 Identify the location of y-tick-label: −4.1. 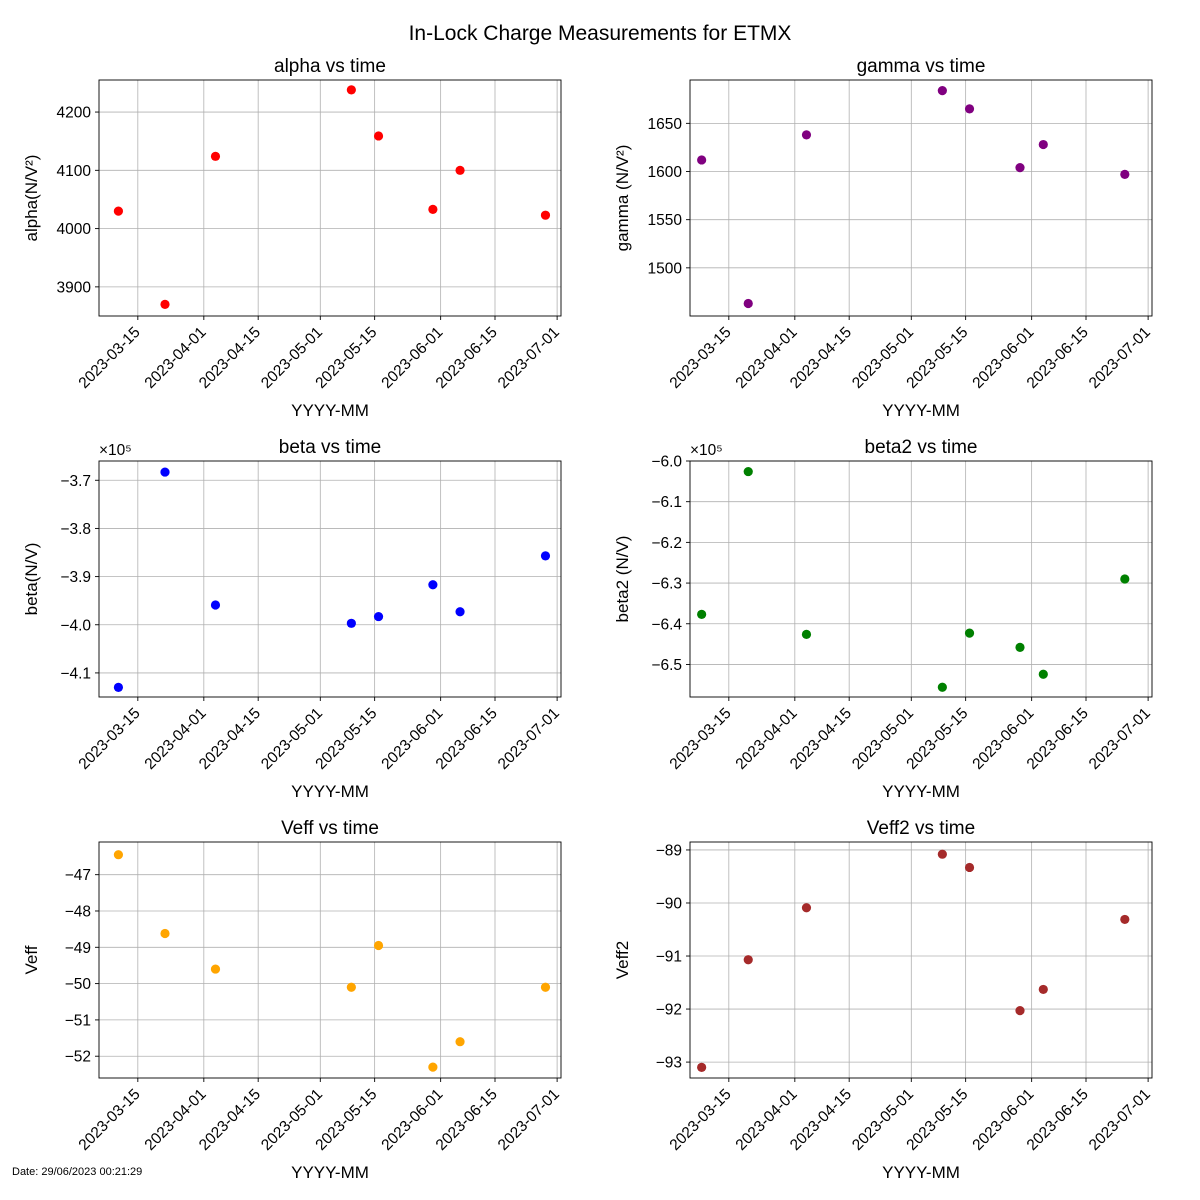
(75, 673).